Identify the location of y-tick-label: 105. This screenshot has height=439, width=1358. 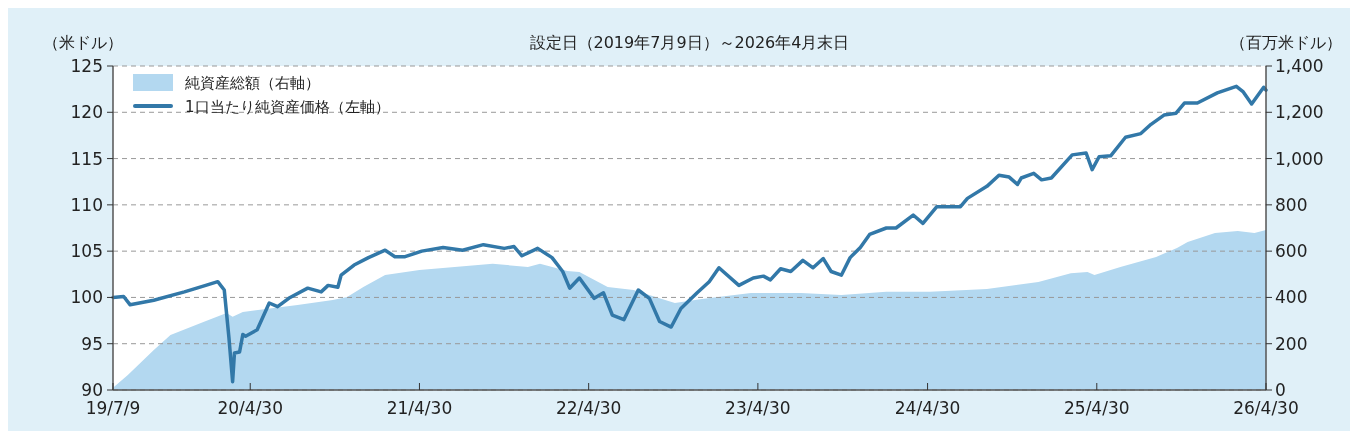
(86, 251).